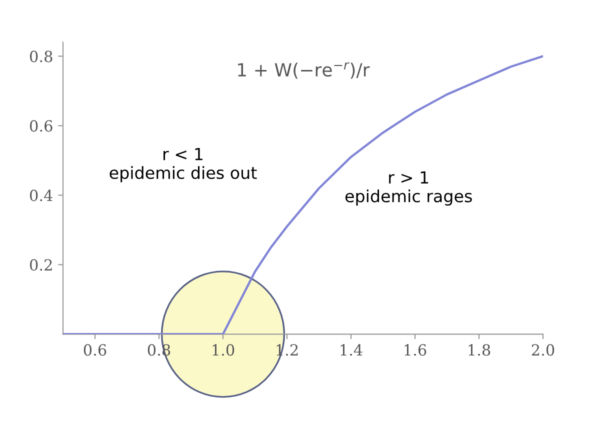 This screenshot has height=423, width=600. I want to click on annotation: r < 1 epidemic dies out, so click(183, 165).